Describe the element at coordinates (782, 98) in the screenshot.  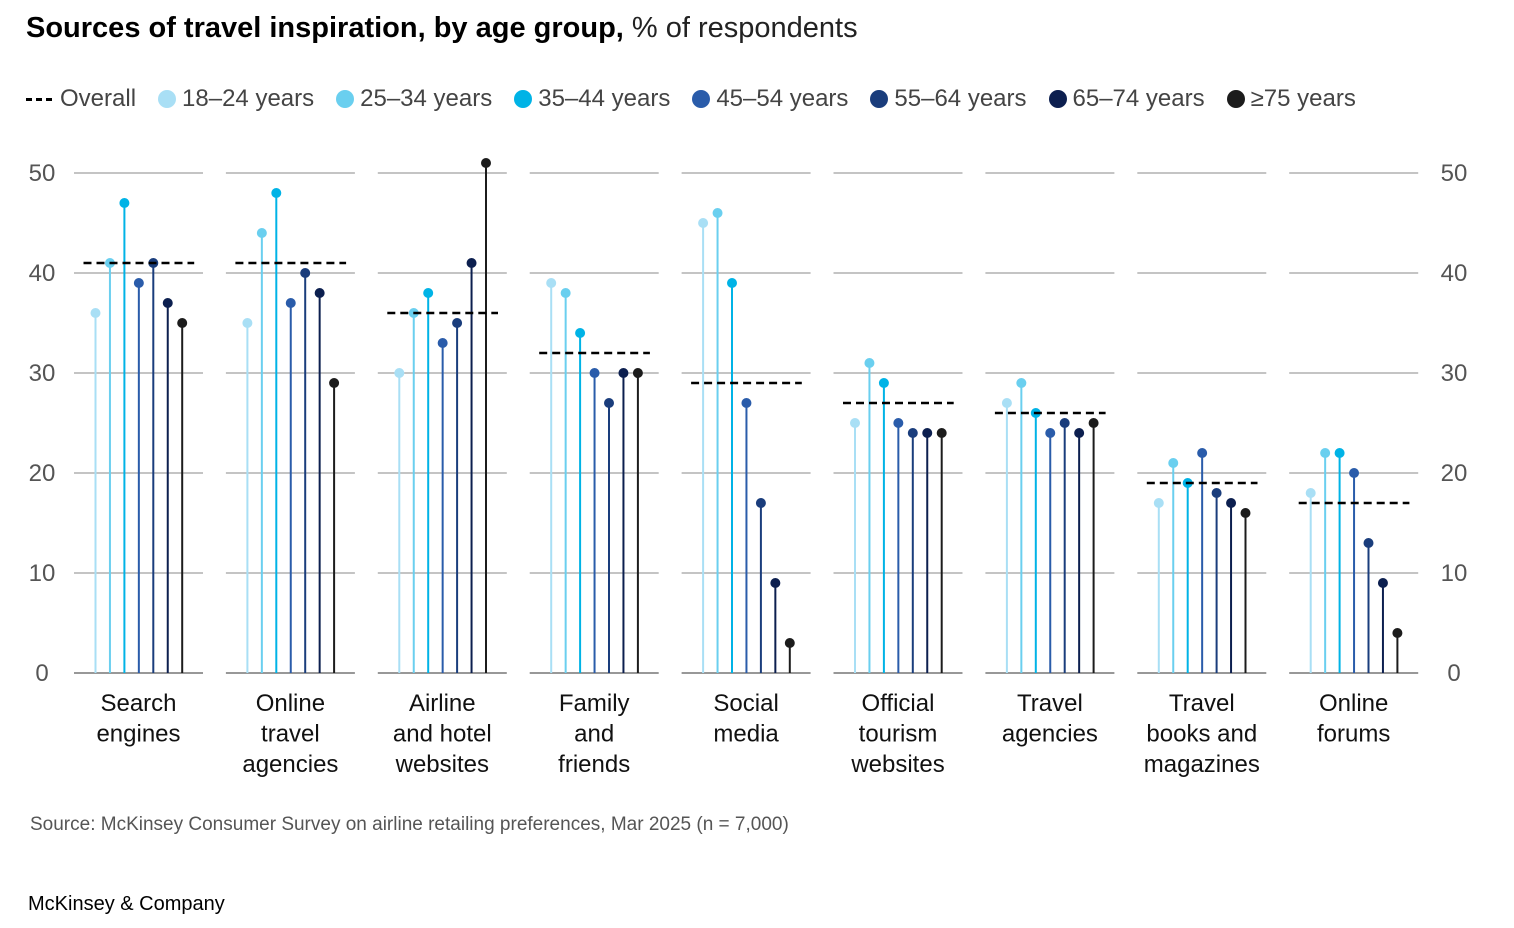
I see `legend-label: 45–54 years` at that location.